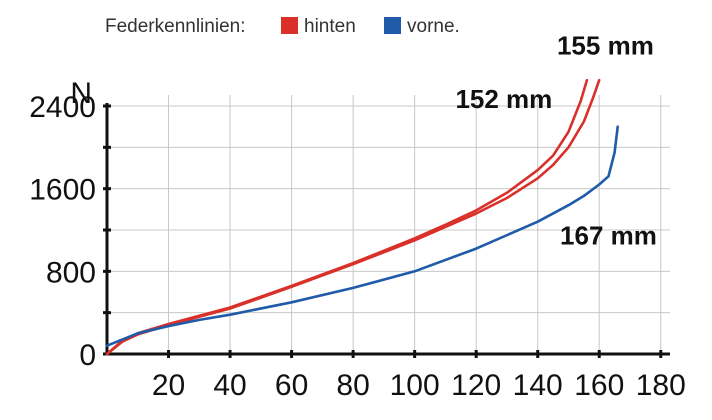 This screenshot has width=712, height=420. I want to click on x-tick-label: 40, so click(229, 385).